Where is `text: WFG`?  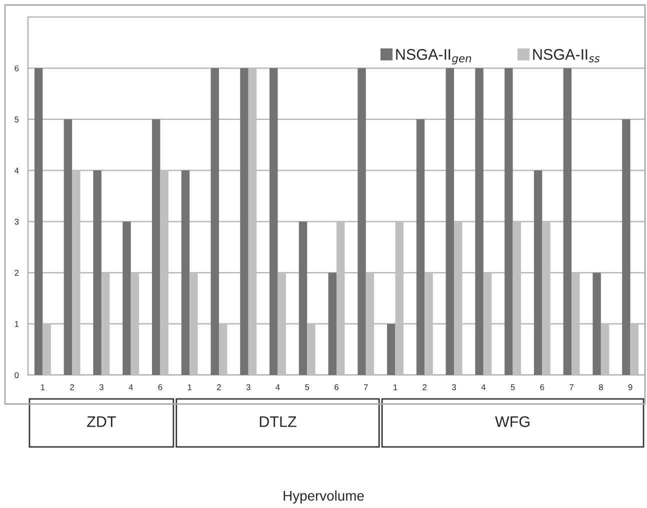
text: WFG is located at coordinates (512, 422).